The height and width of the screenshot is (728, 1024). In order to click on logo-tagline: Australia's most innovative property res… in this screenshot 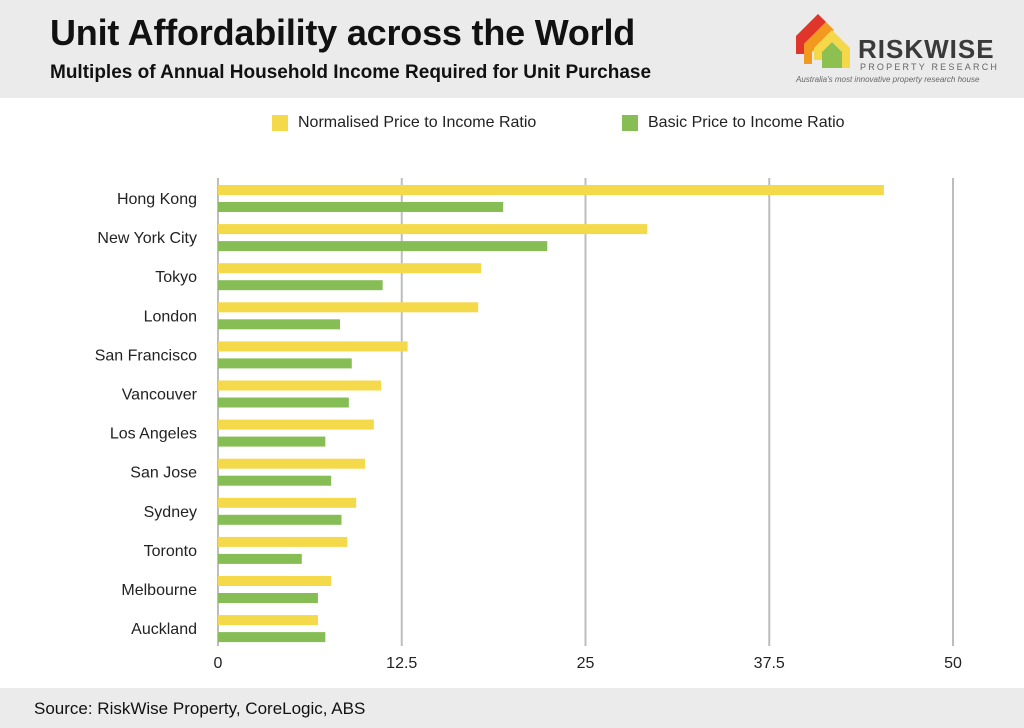, I will do `click(888, 79)`.